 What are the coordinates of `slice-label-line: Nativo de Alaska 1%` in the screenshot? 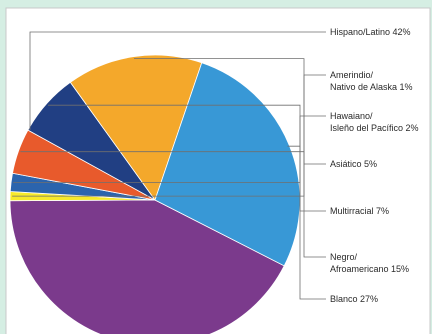 It's located at (371, 87).